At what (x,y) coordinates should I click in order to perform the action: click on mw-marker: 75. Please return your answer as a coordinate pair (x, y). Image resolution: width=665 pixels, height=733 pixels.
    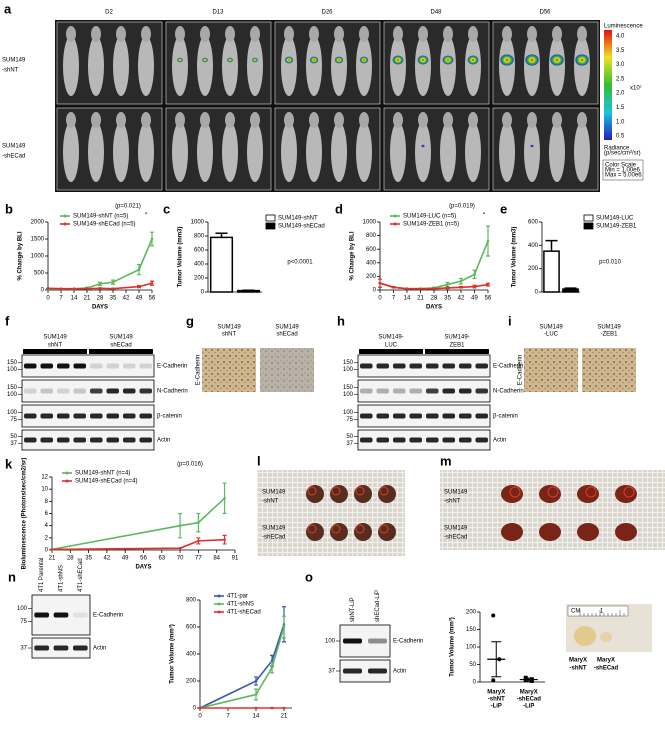
    Looking at the image, I should click on (23, 622).